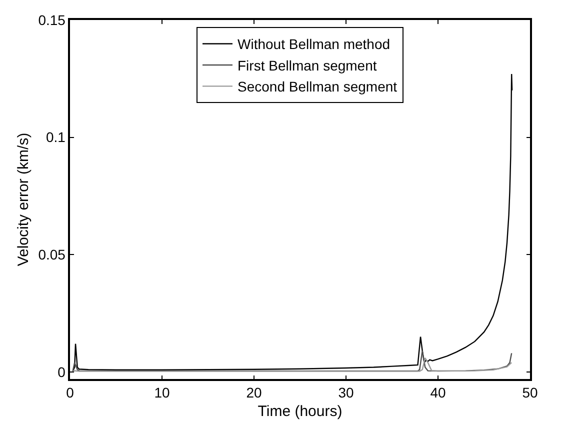 The image size is (580, 434). What do you see at coordinates (162, 392) in the screenshot?
I see `x-tick-label: 10` at bounding box center [162, 392].